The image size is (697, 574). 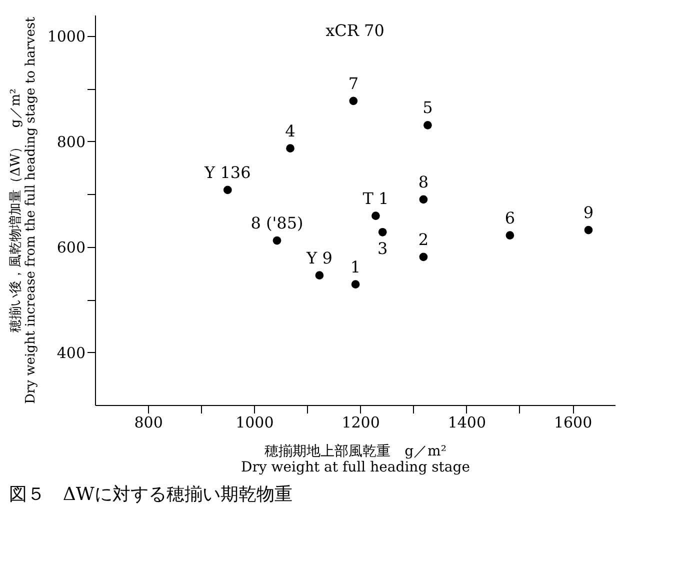 What do you see at coordinates (355, 460) in the screenshot?
I see `x-axis-title: 穂揃期地上部風乾重 g／m² Dry weight at full heading stage` at bounding box center [355, 460].